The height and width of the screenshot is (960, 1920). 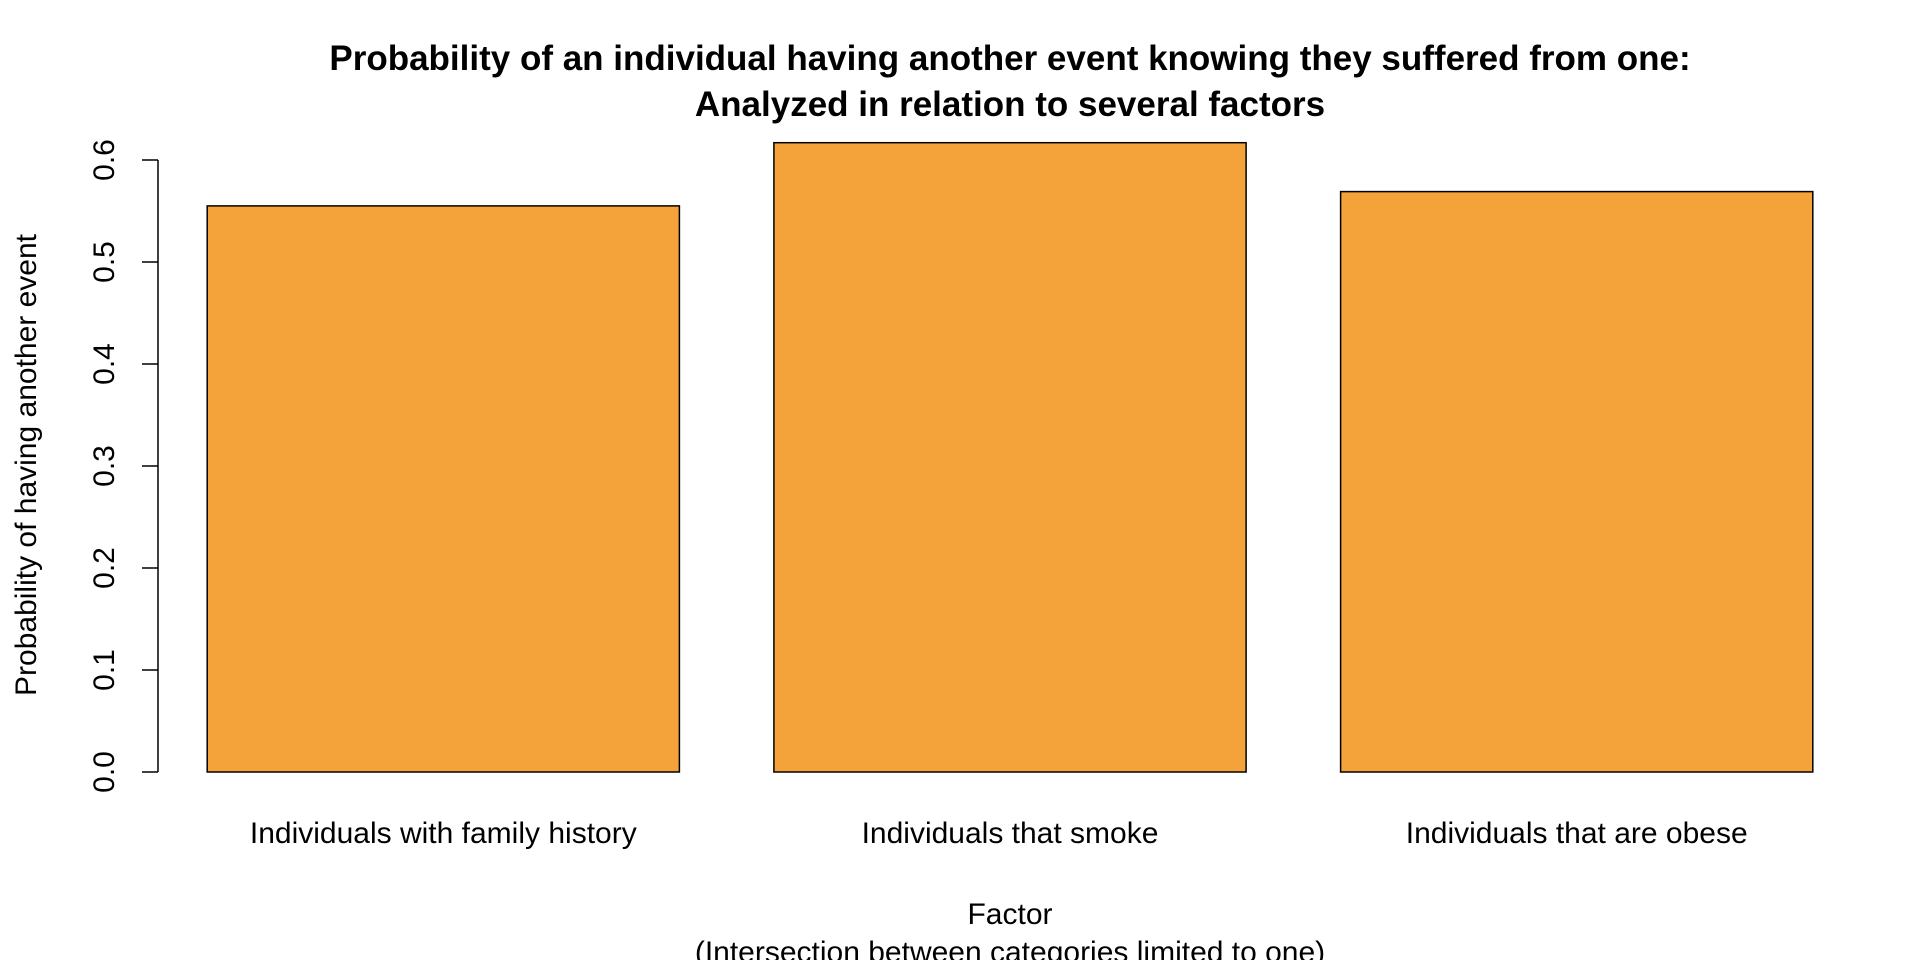 I want to click on y-tick-label-0: 0.0, so click(x=104, y=772).